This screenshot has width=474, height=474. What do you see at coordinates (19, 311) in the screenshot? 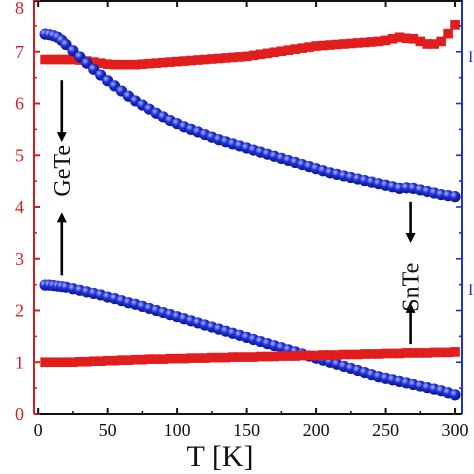
I see `y-tick-label: 2` at bounding box center [19, 311].